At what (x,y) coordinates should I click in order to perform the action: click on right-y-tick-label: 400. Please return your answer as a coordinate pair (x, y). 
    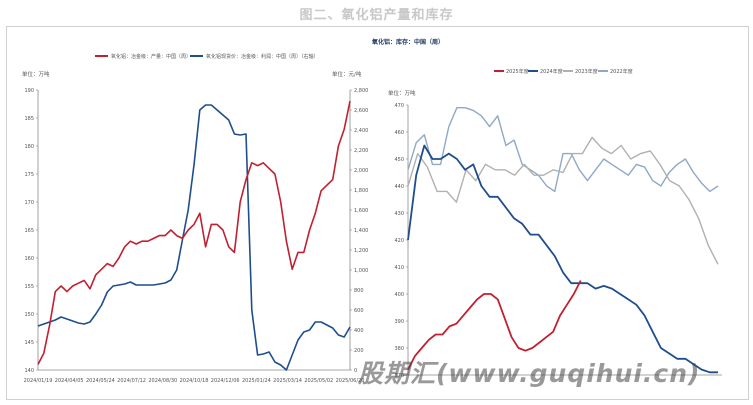
    Looking at the image, I should click on (359, 331).